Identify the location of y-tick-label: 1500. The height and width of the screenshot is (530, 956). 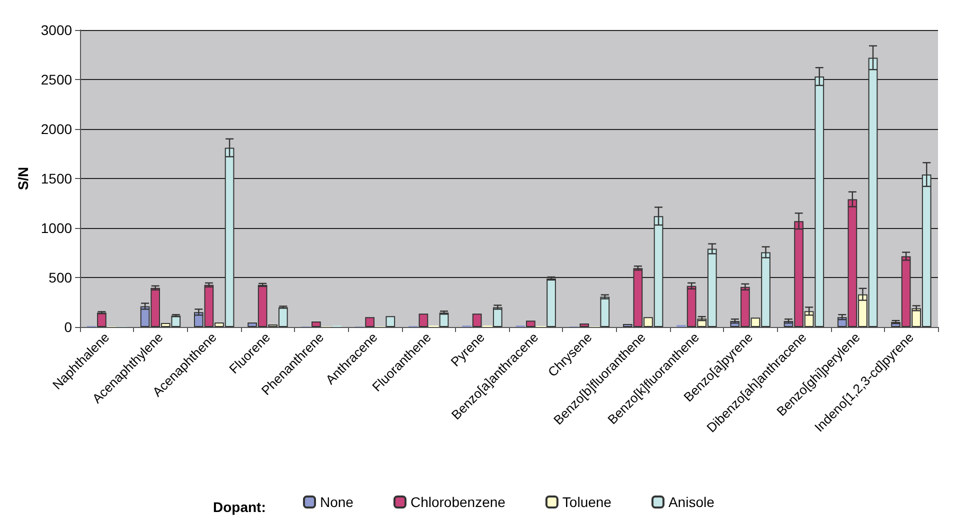
(56, 178).